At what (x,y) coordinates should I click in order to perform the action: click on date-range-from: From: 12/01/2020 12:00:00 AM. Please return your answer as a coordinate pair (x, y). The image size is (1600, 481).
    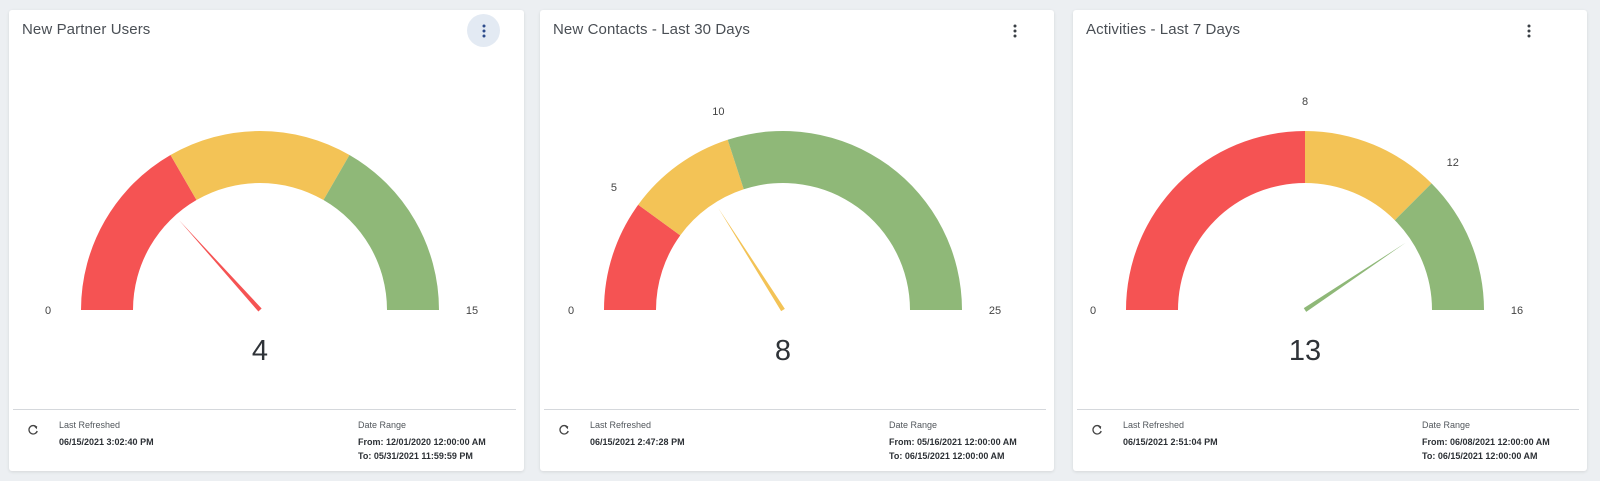
    Looking at the image, I should click on (422, 442).